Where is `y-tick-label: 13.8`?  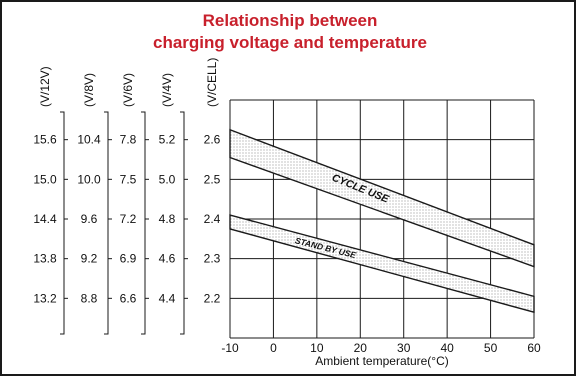 y-tick-label: 13.8 is located at coordinates (45, 259).